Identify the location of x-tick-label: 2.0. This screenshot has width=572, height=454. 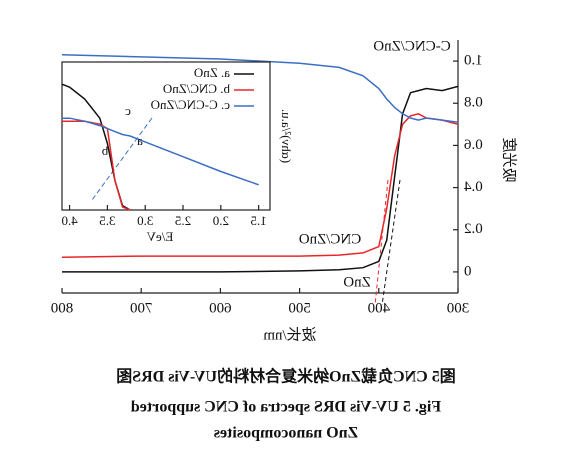
(221, 220).